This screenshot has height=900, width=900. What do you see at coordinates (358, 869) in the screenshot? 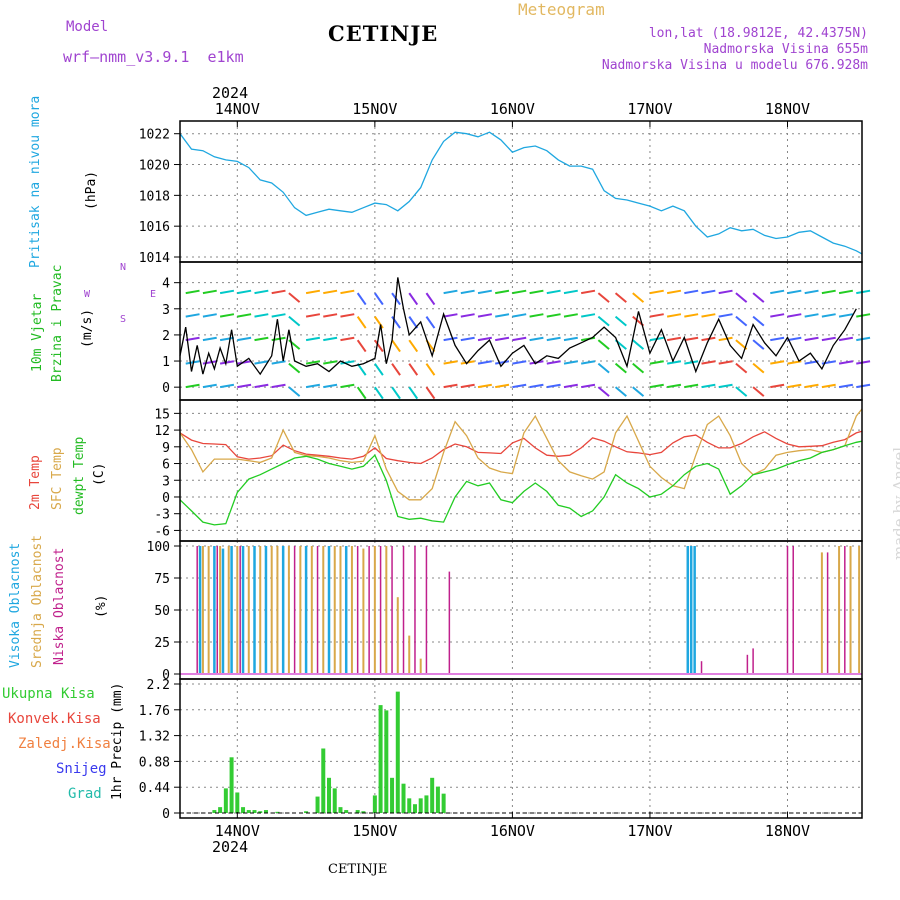
I see `footer-station: CETINJE` at bounding box center [358, 869].